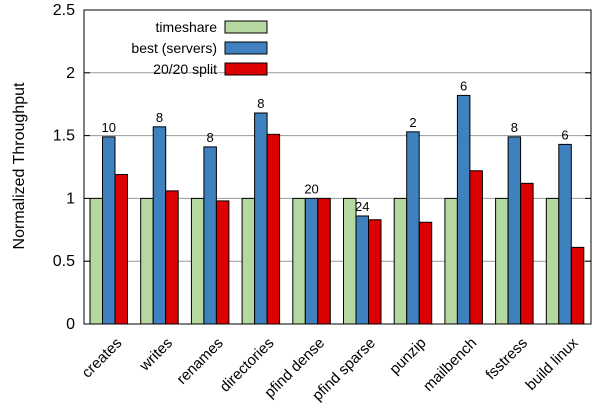  What do you see at coordinates (102, 358) in the screenshot?
I see `x-category-label: creates` at bounding box center [102, 358].